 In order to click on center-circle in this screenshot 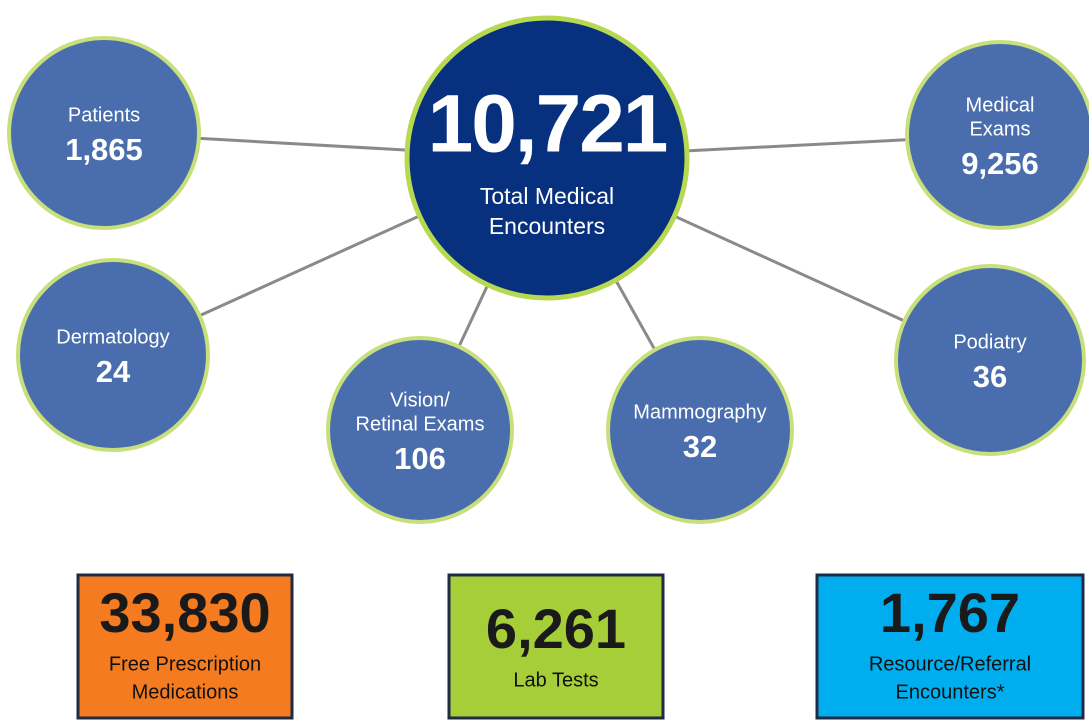, I will do `click(547, 158)`.